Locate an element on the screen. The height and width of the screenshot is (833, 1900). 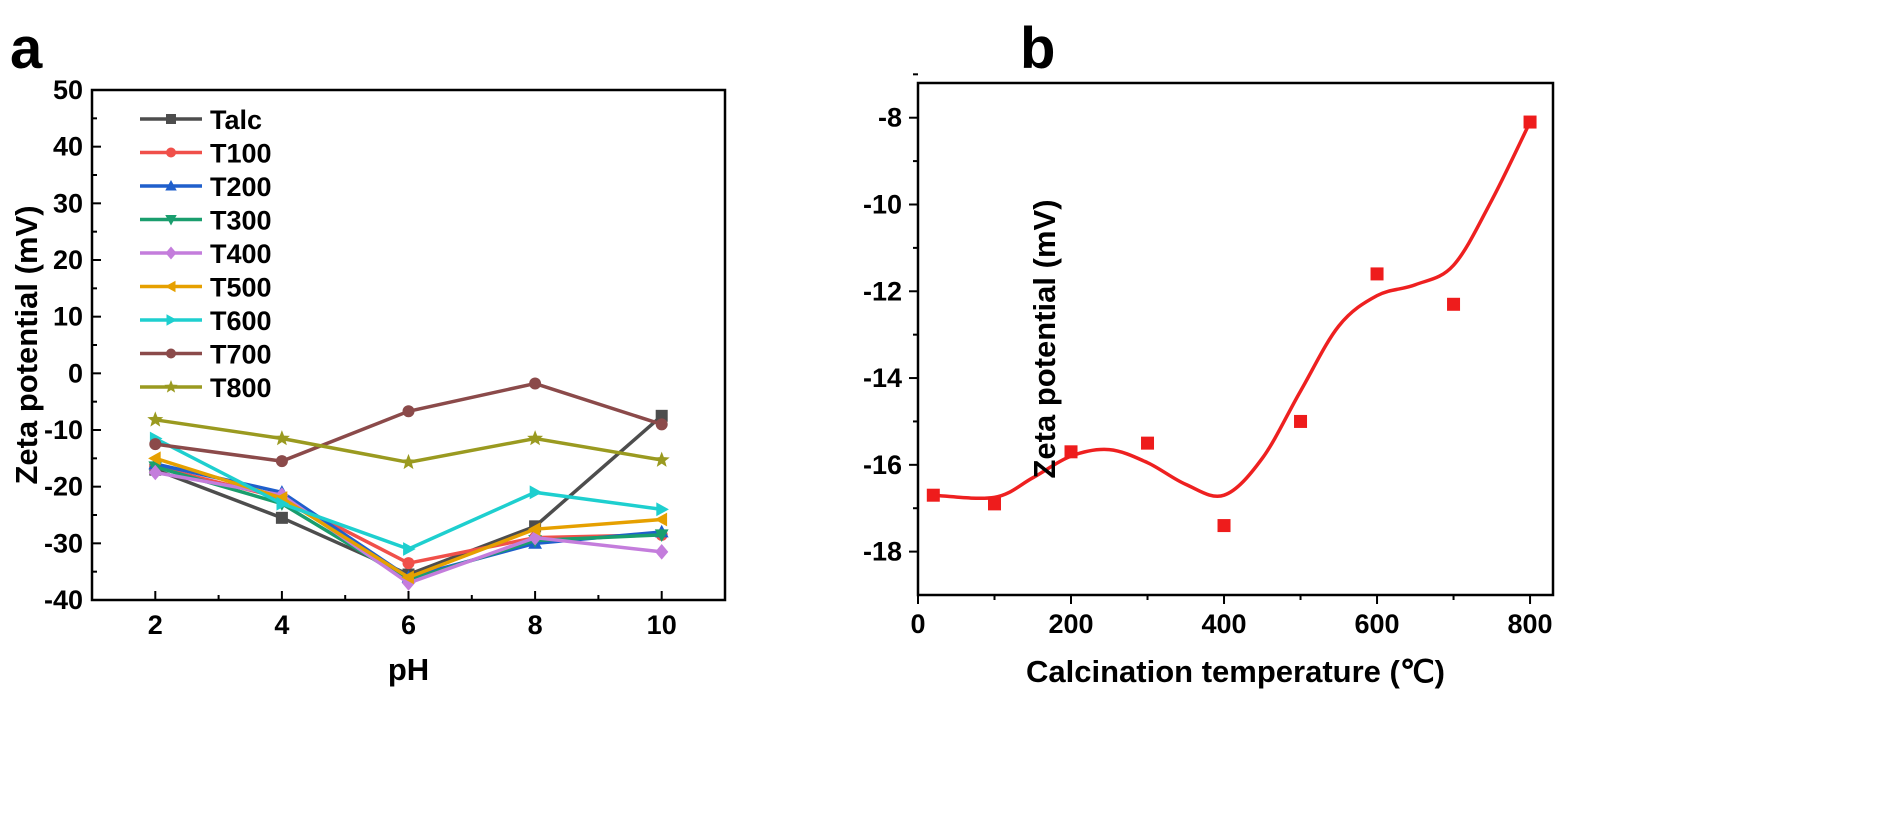
legend-label: Talc is located at coordinates (236, 120).